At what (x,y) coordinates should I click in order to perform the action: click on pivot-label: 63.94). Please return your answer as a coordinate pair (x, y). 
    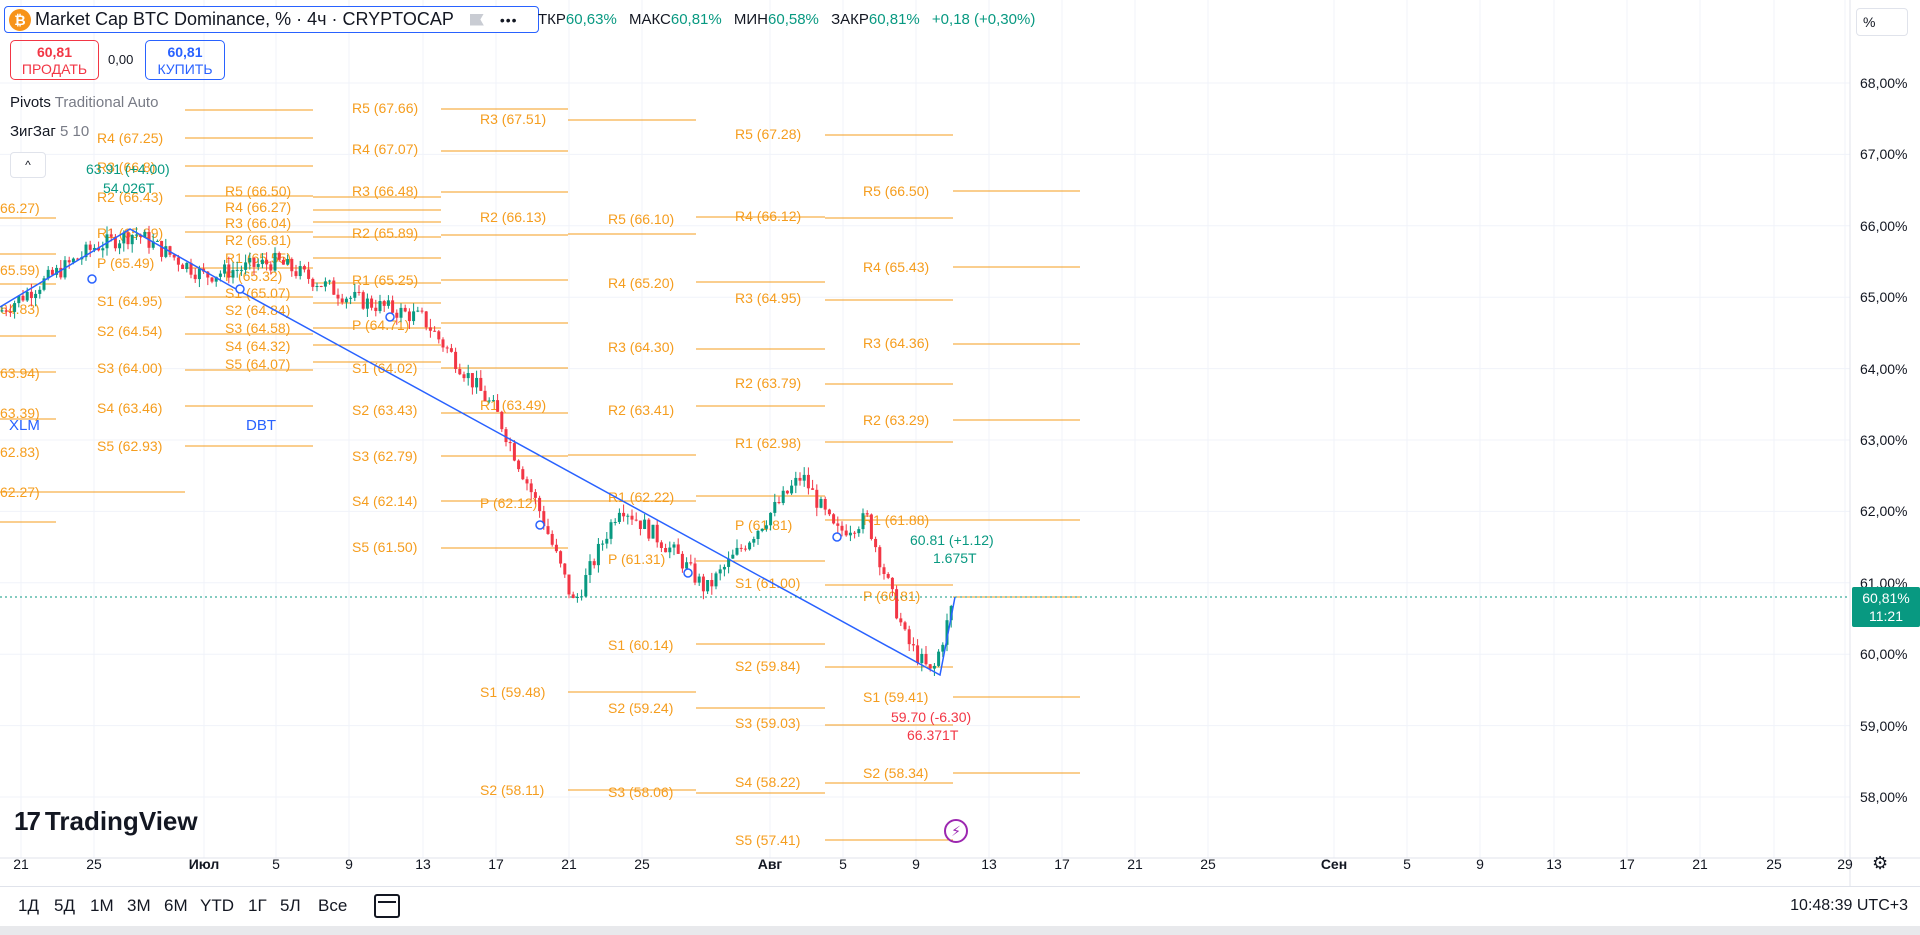
    Looking at the image, I should click on (20, 373).